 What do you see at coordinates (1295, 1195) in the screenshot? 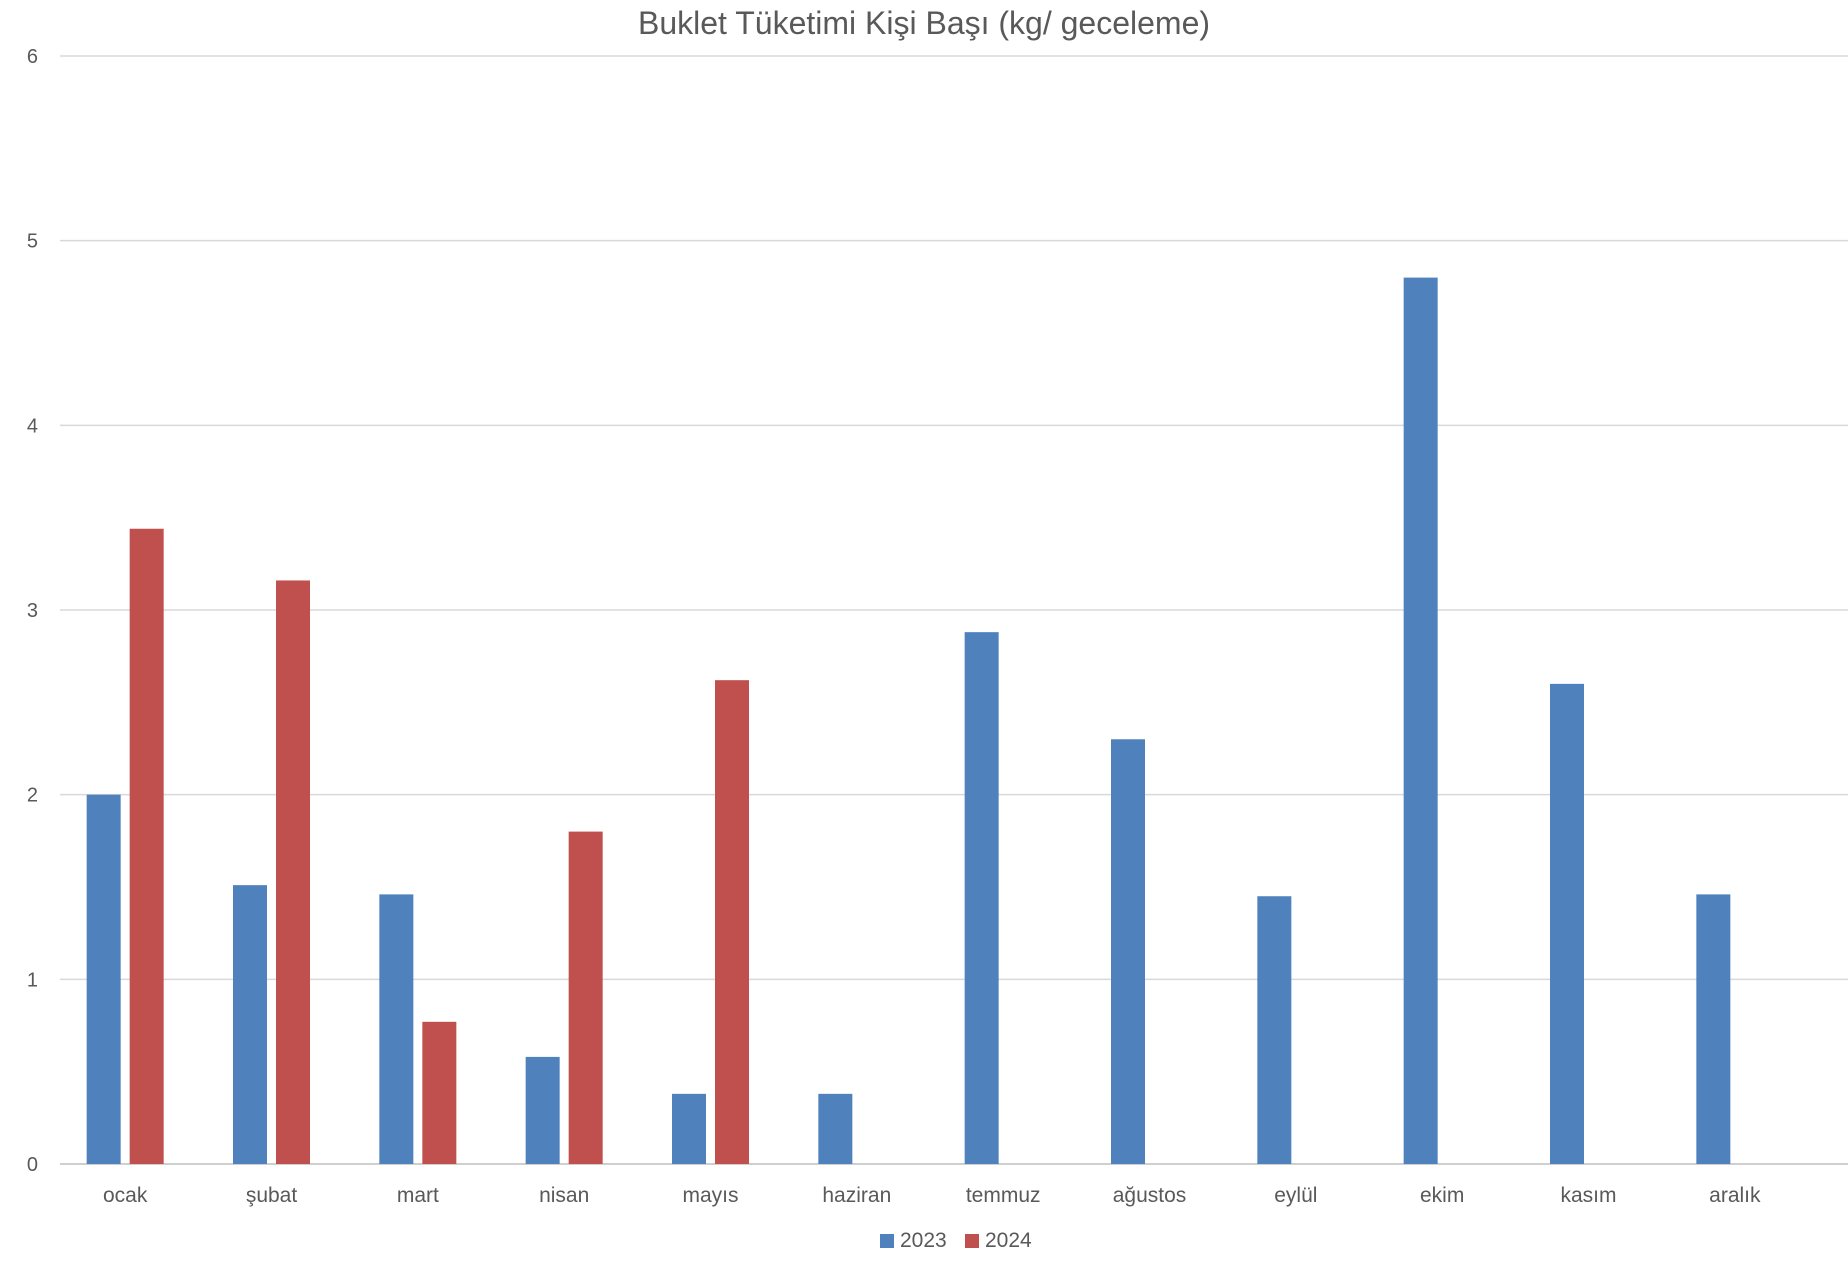
I see `x-tick-label: eylül` at bounding box center [1295, 1195].